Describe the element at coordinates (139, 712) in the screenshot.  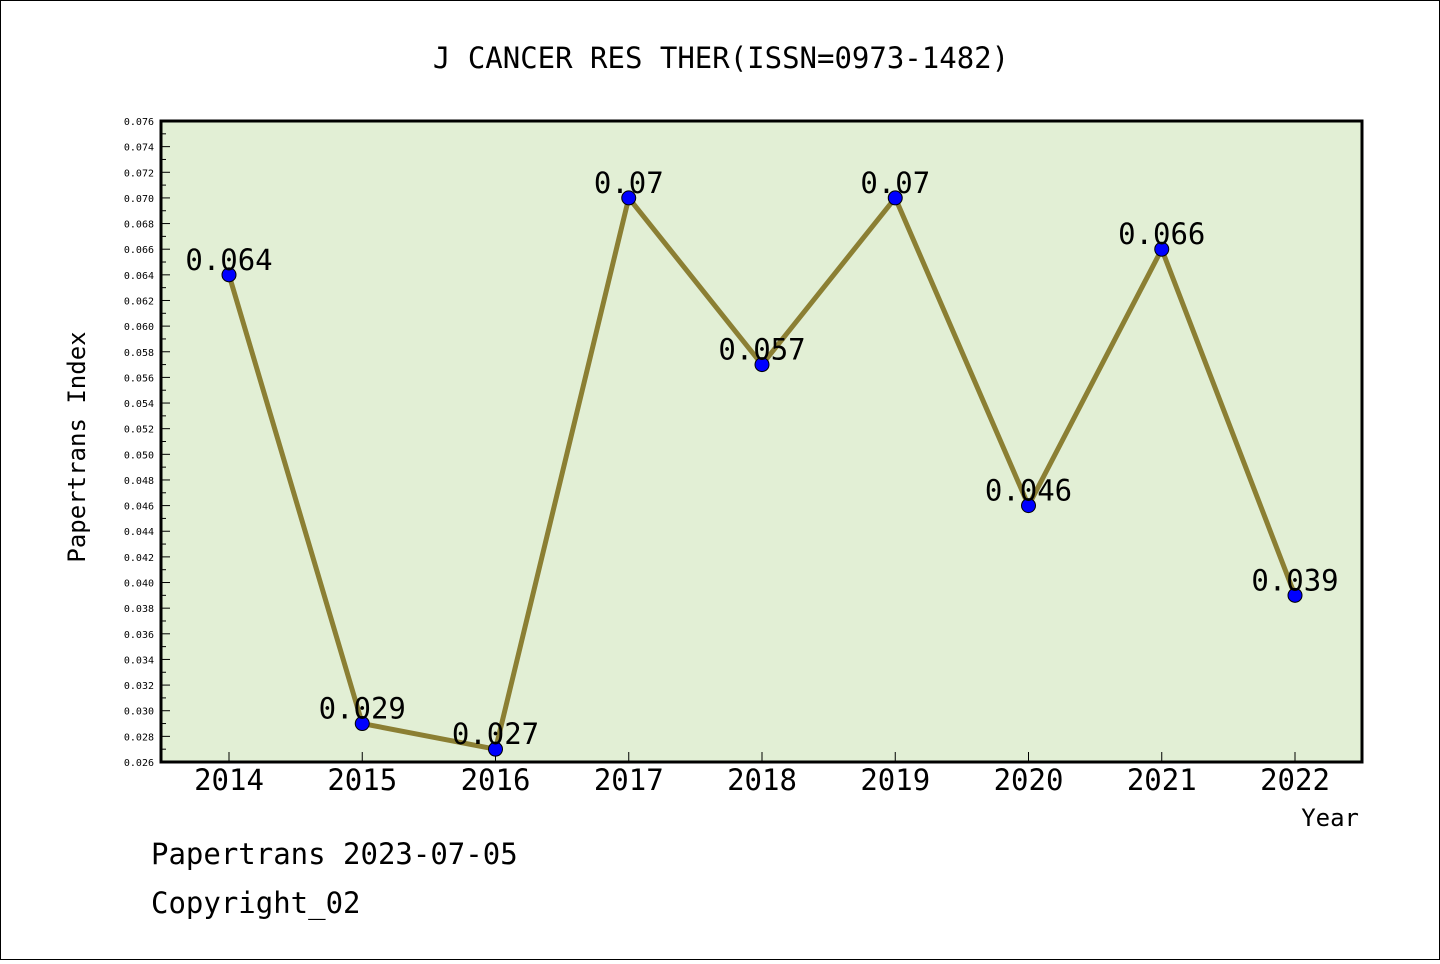
I see `y-tick-label: 0.030` at that location.